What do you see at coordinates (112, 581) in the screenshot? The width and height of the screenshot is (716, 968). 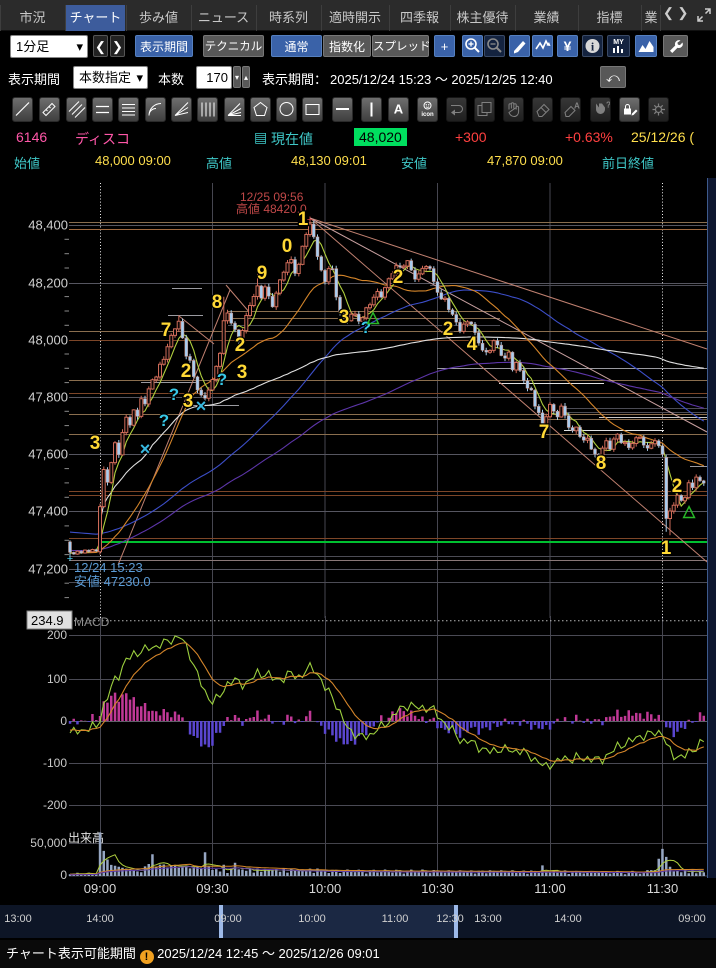 I see `svg-text: 安値 47230.0` at bounding box center [112, 581].